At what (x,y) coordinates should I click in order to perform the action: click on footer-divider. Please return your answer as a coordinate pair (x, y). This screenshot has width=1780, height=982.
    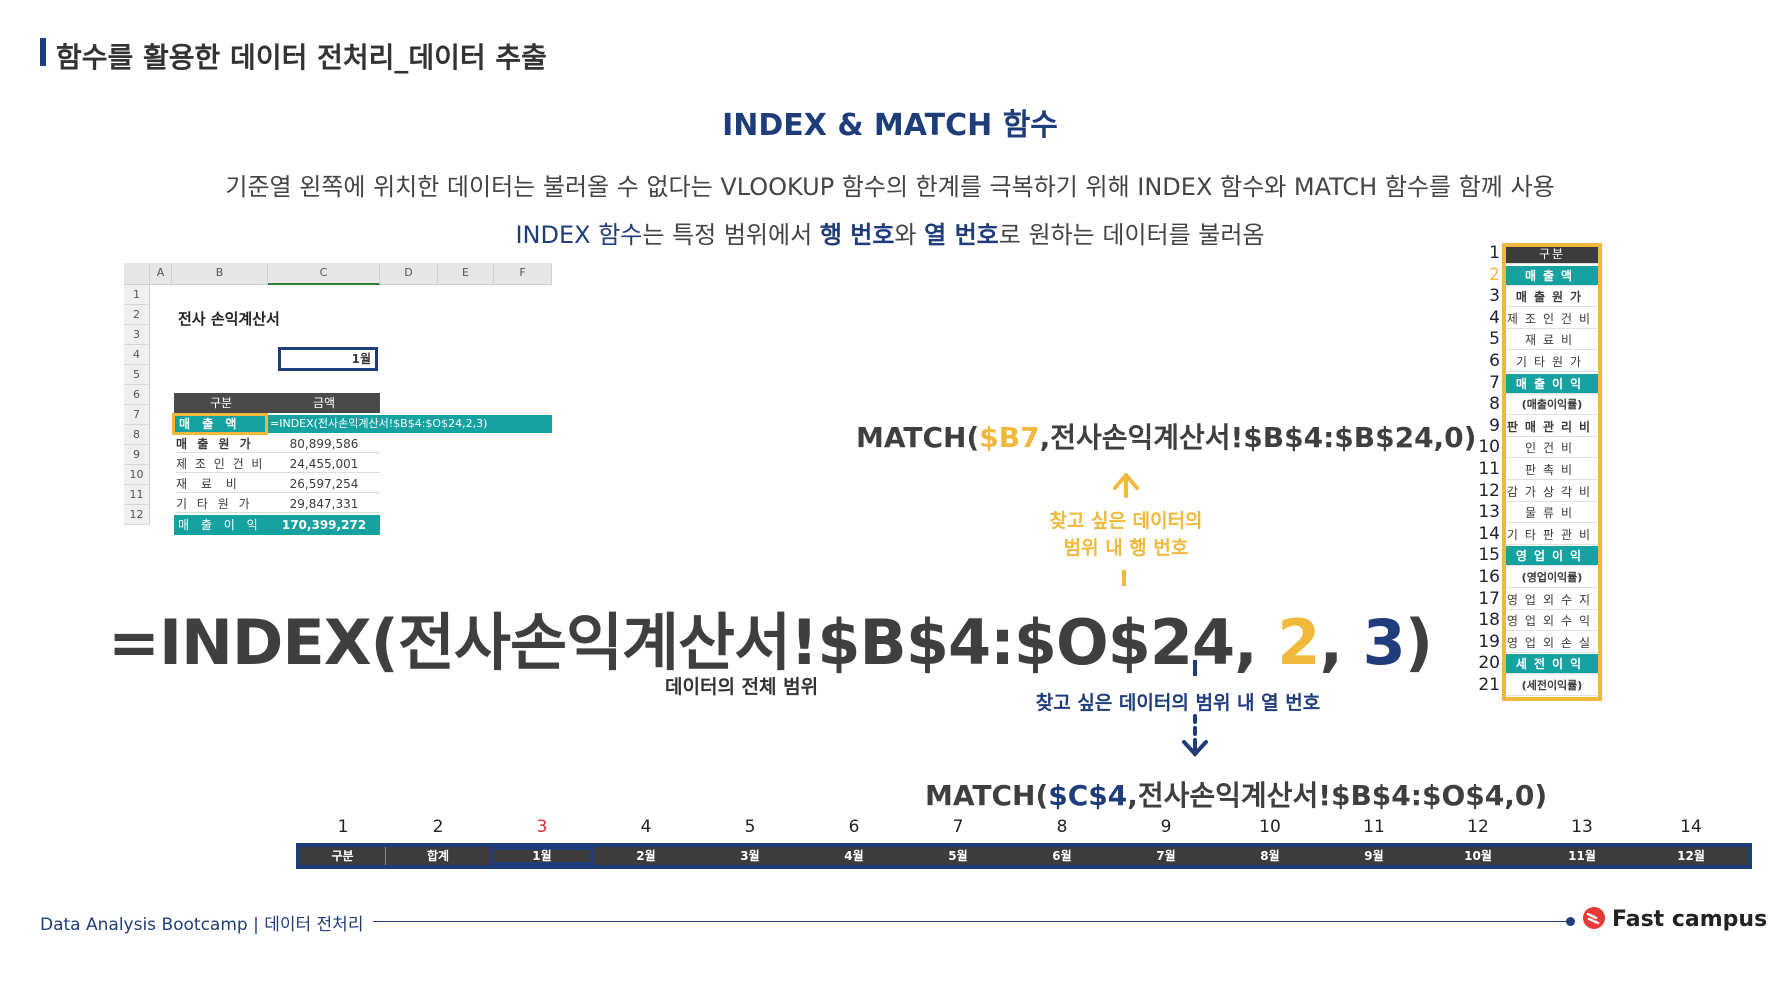
    Looking at the image, I should click on (973, 921).